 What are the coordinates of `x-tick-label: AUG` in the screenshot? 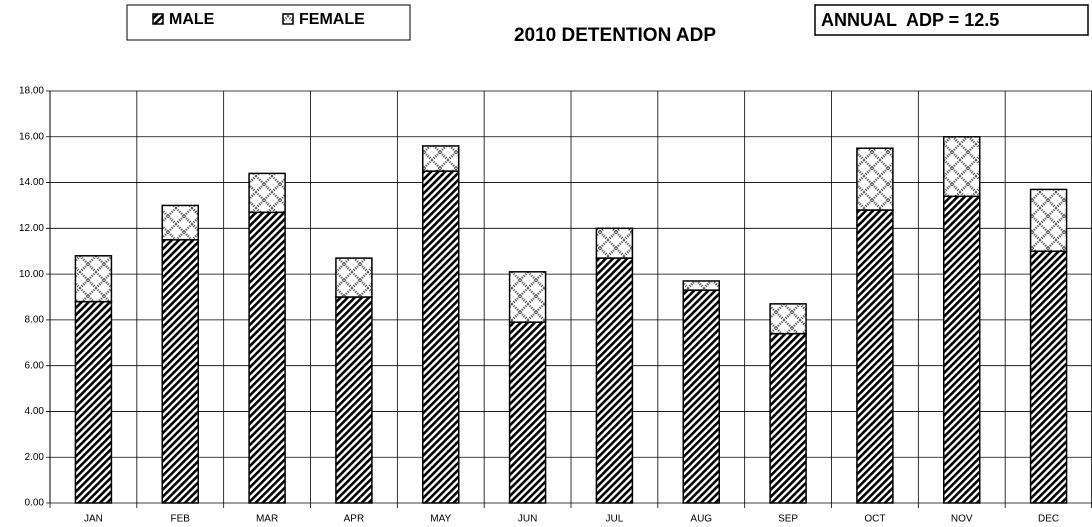 It's located at (701, 519).